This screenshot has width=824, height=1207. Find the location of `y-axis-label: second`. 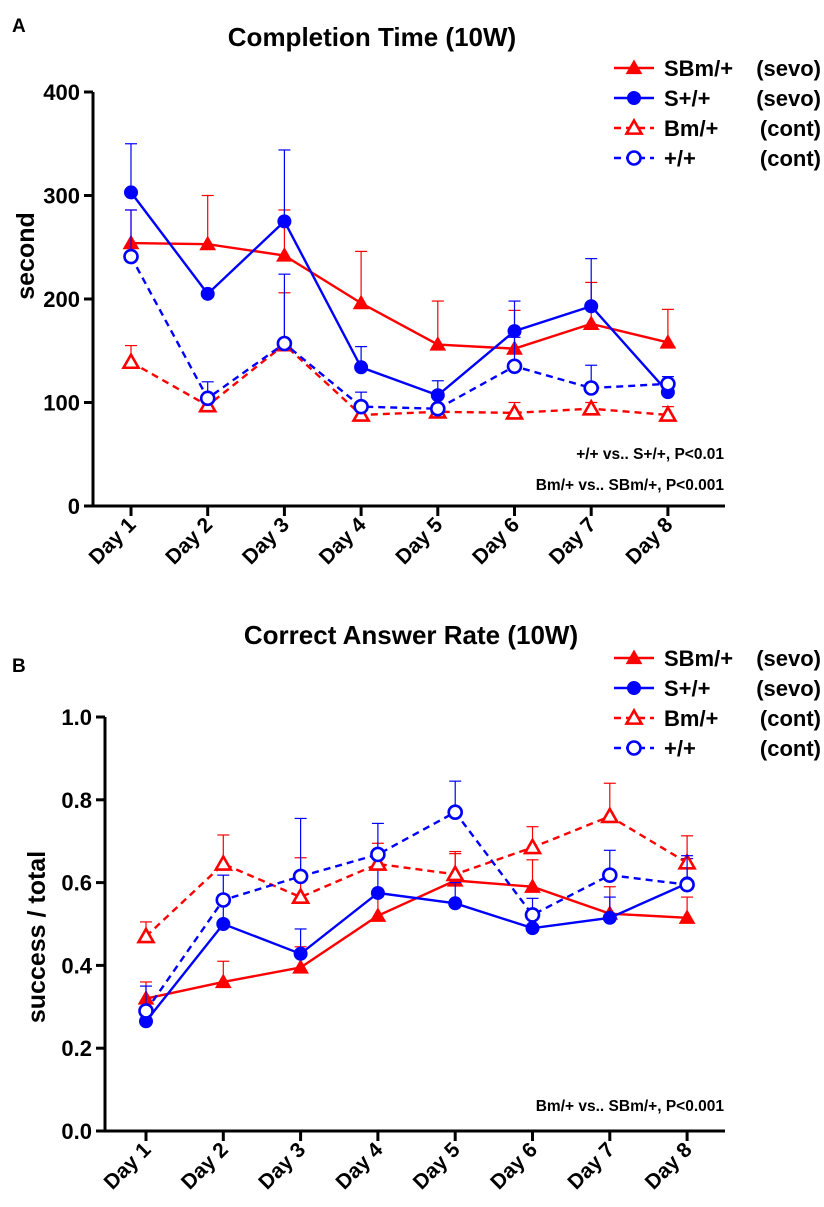

y-axis-label: second is located at coordinates (26, 256).